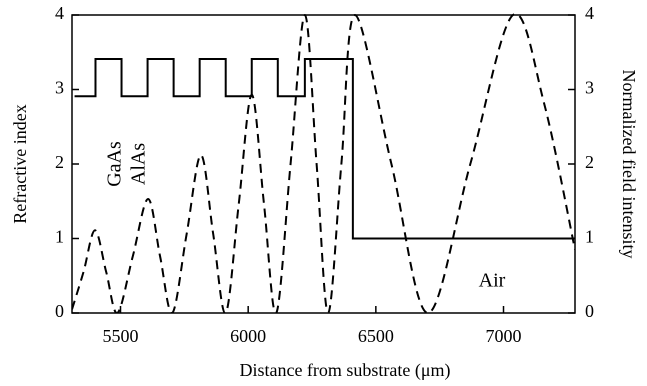 The height and width of the screenshot is (386, 647). What do you see at coordinates (121, 336) in the screenshot?
I see `x-tick-label: 5500` at bounding box center [121, 336].